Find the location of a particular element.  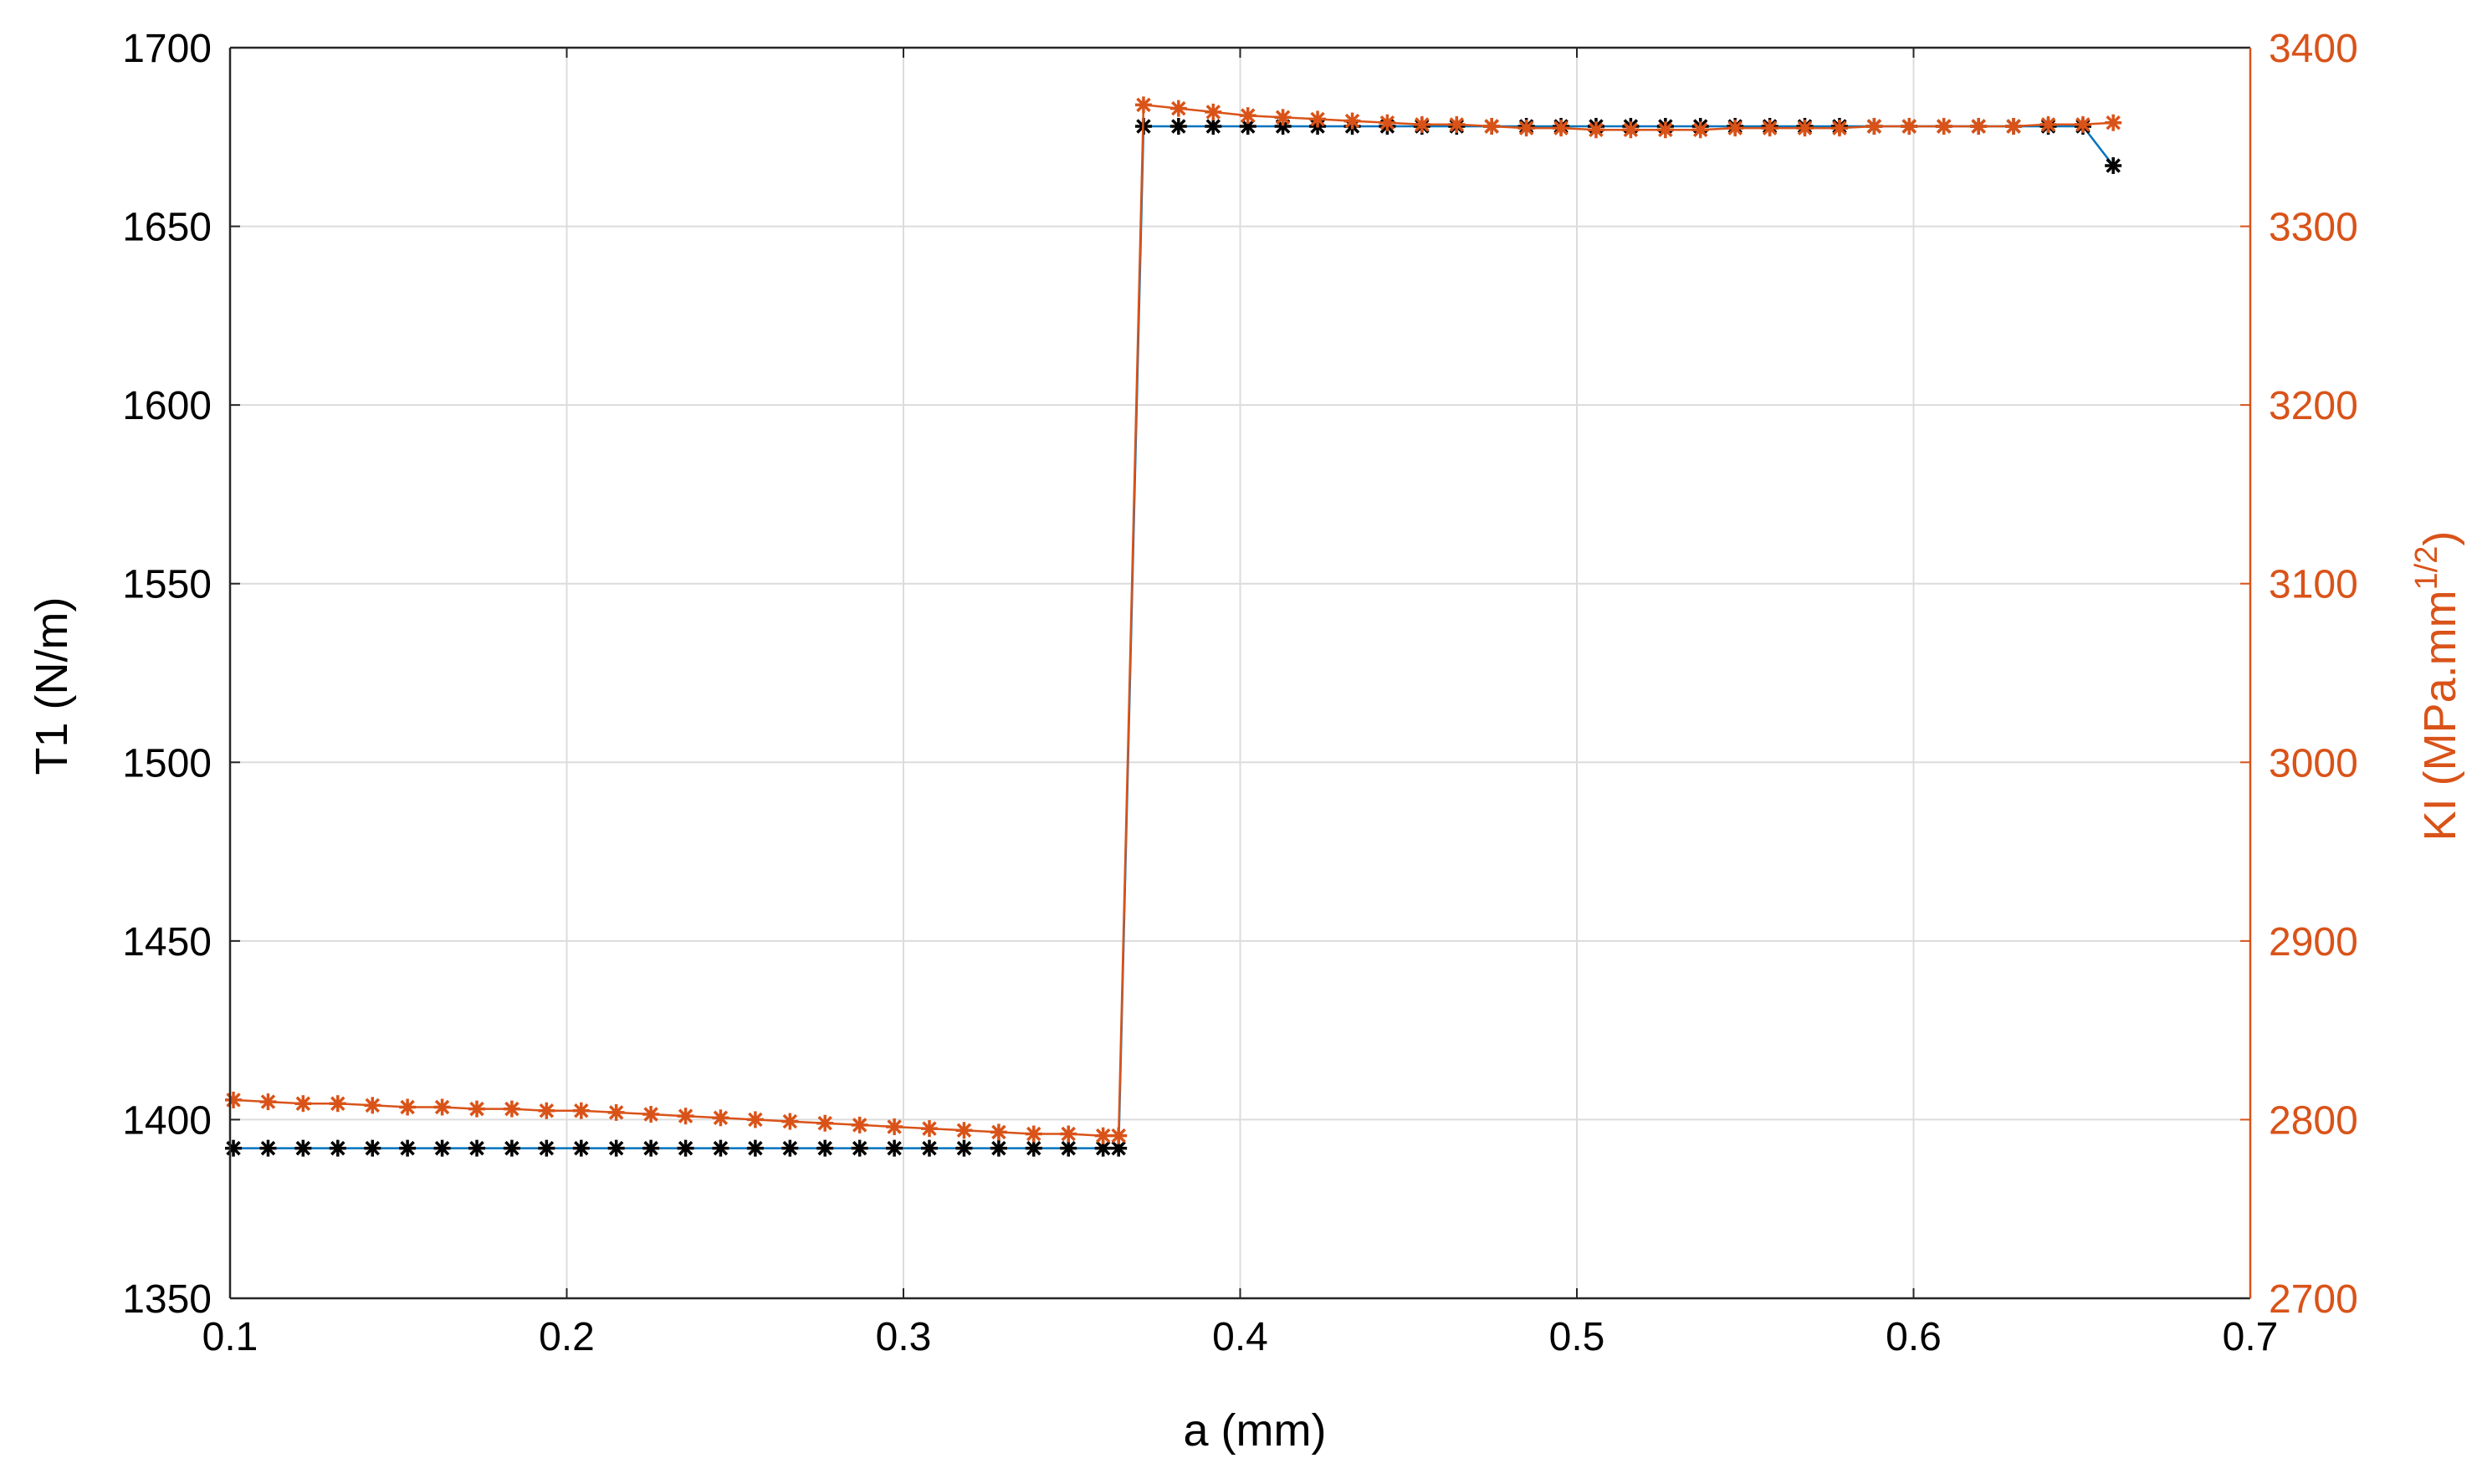

y-left-tick-label: 1550 is located at coordinates (167, 585).